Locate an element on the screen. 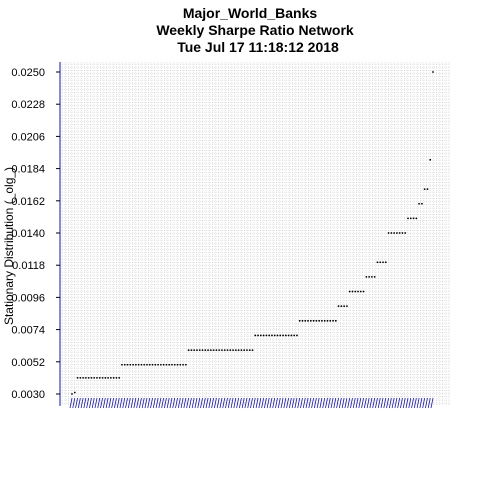 This screenshot has height=480, width=480. y-tick-label: 0.0228 is located at coordinates (28, 105).